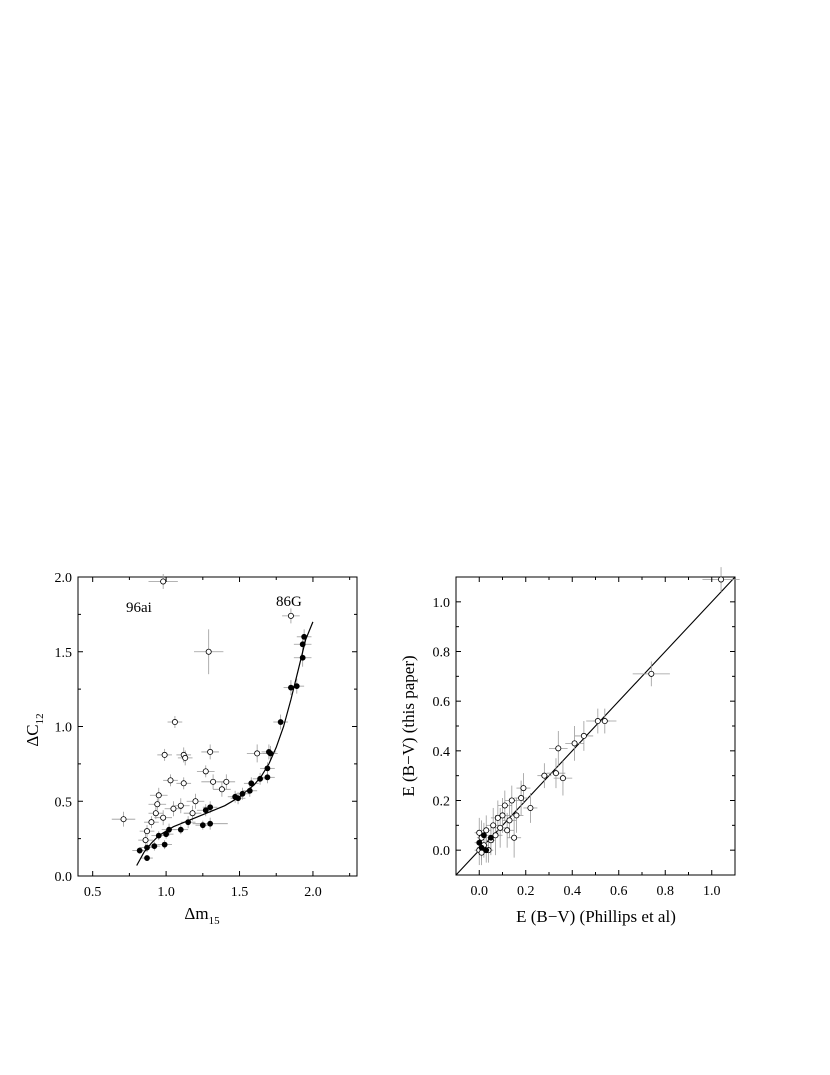 This screenshot has height=1075, width=830. Describe the element at coordinates (600, 716) in the screenshot. I see `right-points` at that location.